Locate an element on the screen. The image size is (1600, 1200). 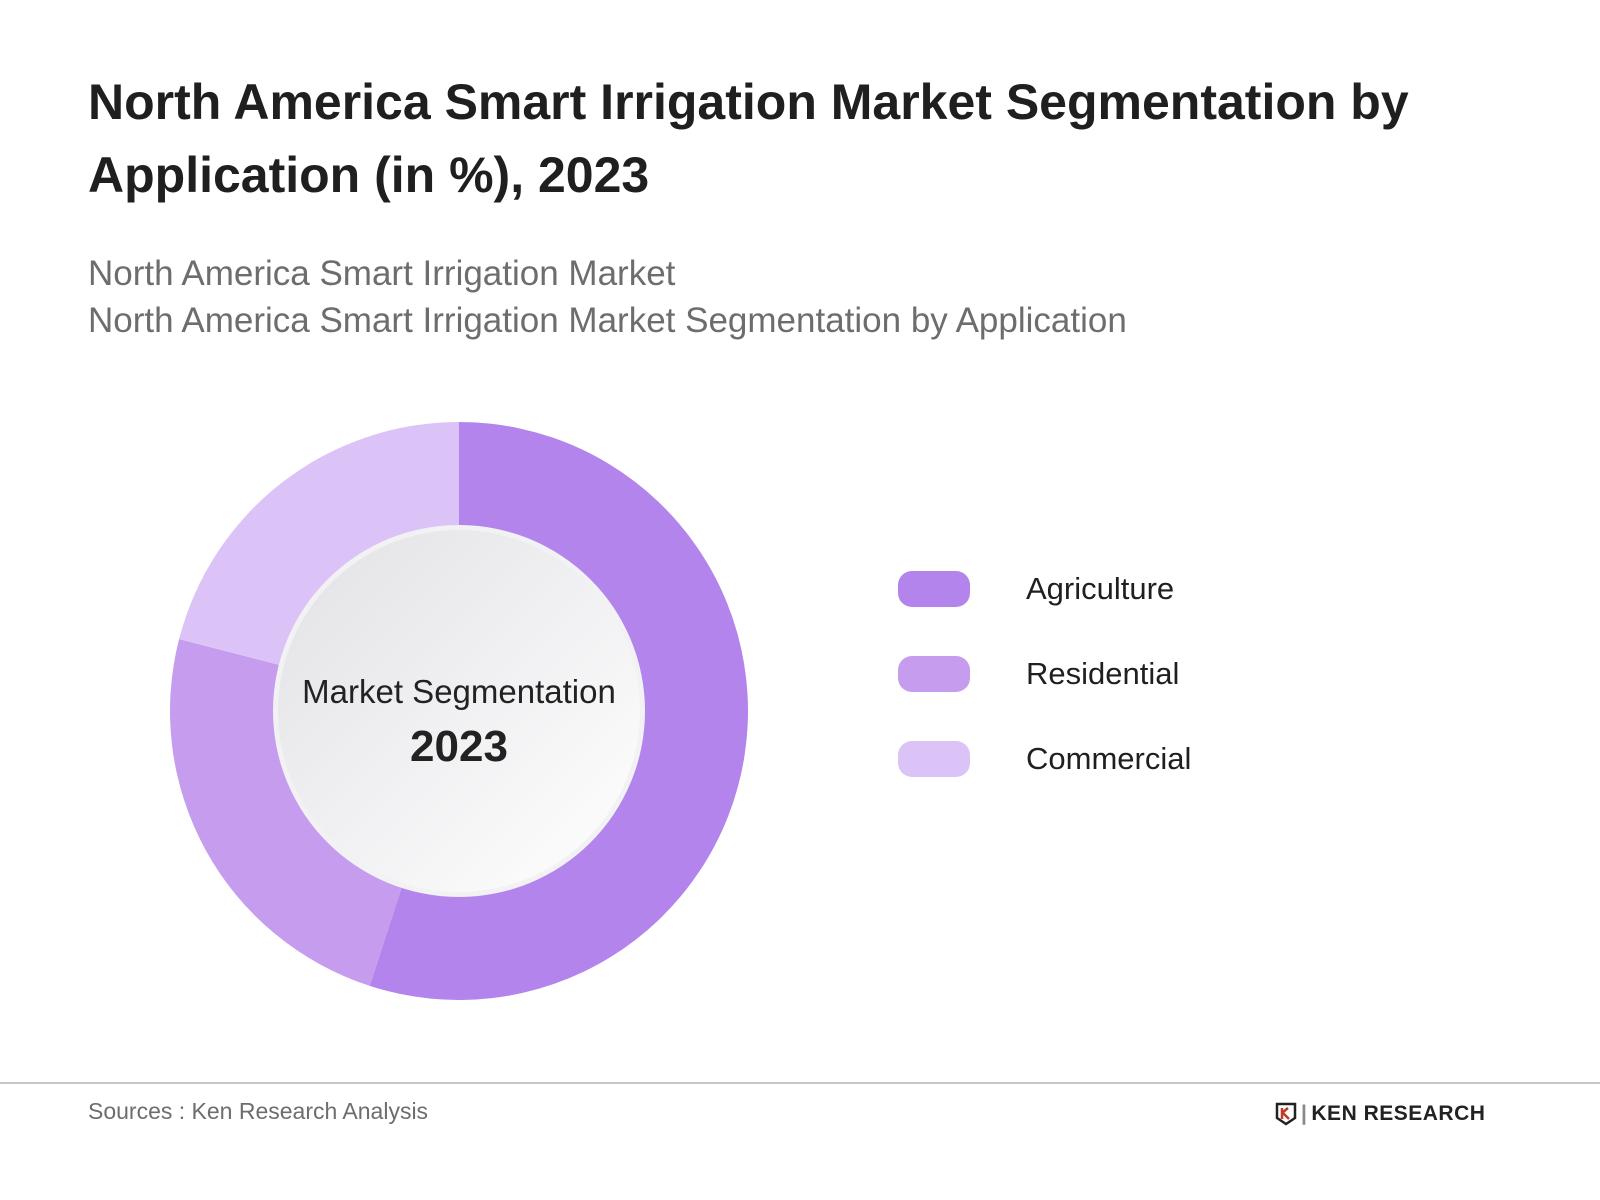
slice-commercial is located at coordinates (319, 548).